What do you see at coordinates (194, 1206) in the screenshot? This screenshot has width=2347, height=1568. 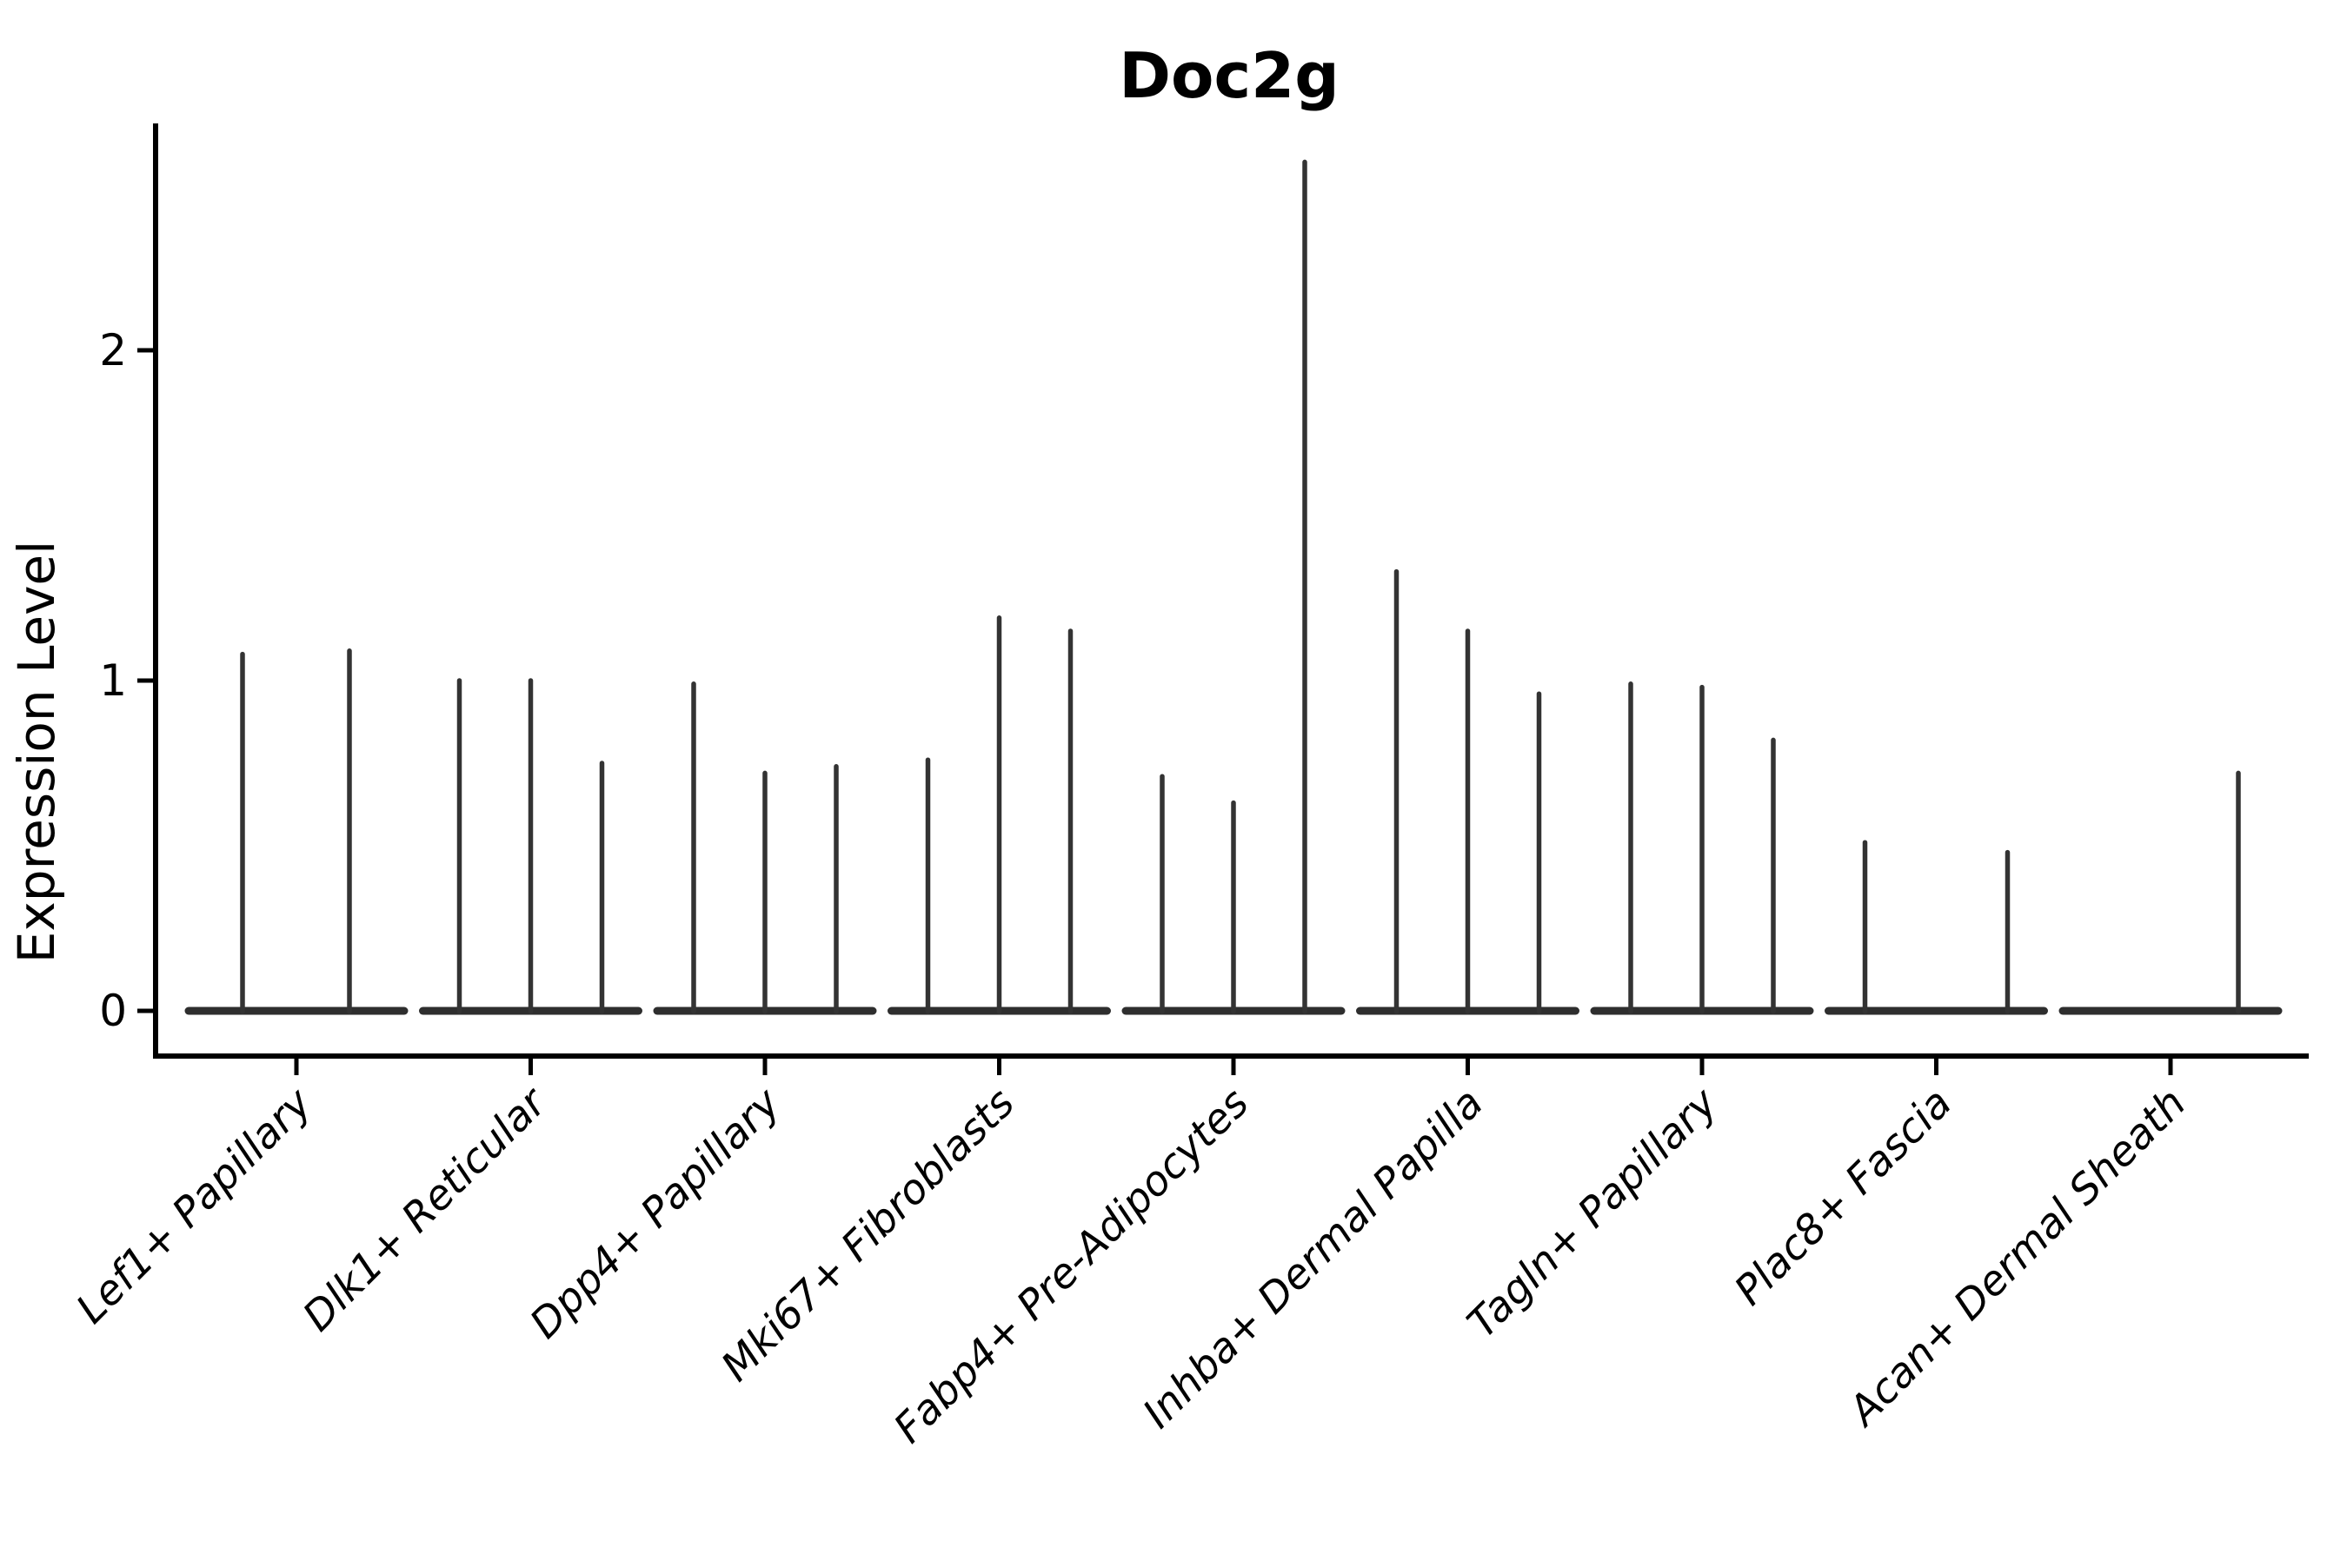 I see `x-tick-label: Lef1+ Papillary` at bounding box center [194, 1206].